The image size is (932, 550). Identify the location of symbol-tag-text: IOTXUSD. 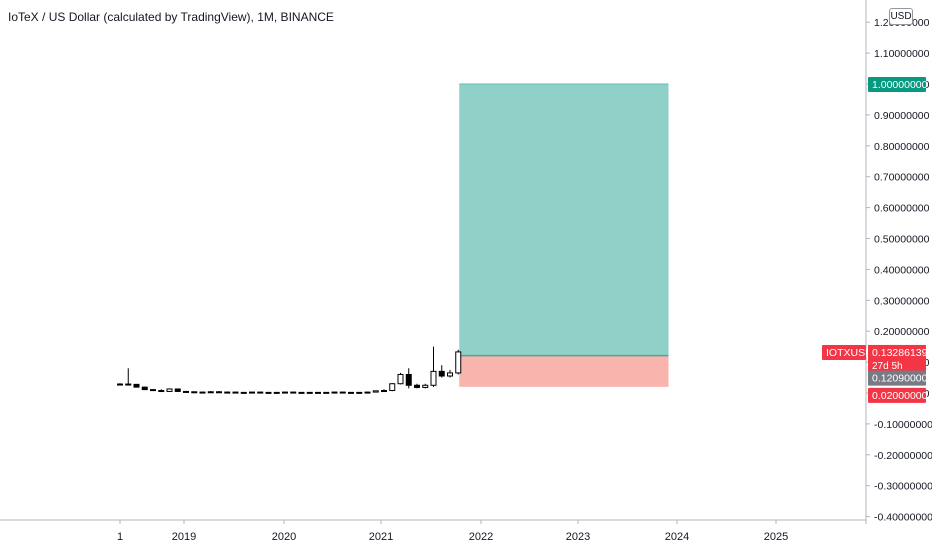
(849, 353).